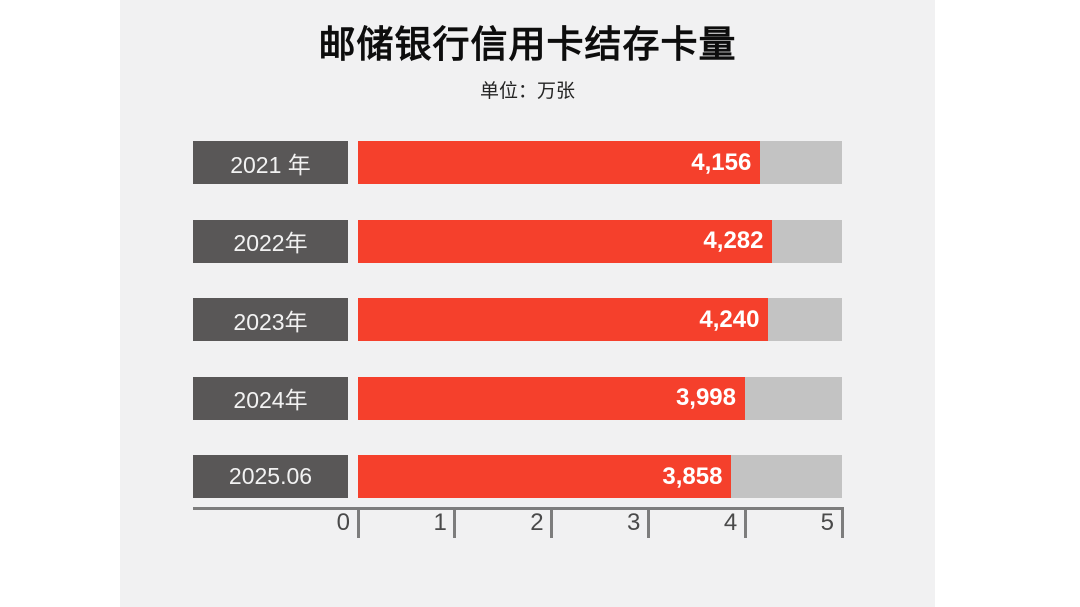 The height and width of the screenshot is (607, 1080). I want to click on bar-fill: 4,240, so click(563, 319).